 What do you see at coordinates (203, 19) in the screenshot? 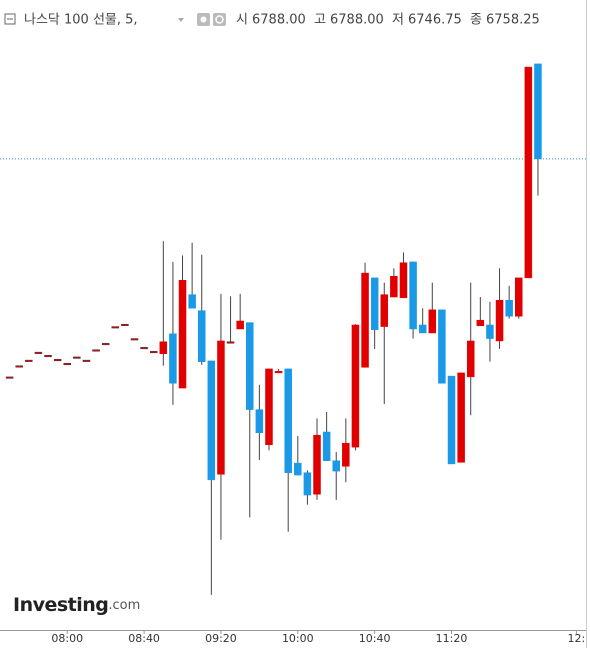
I see `eye-icon-pupil` at bounding box center [203, 19].